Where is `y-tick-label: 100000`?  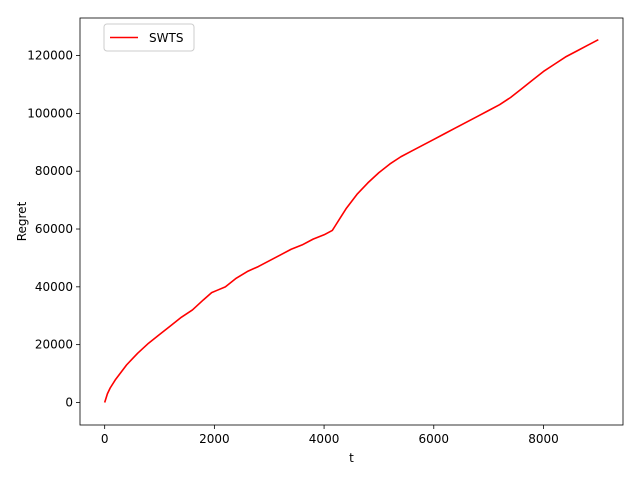
y-tick-label: 100000 is located at coordinates (50, 113).